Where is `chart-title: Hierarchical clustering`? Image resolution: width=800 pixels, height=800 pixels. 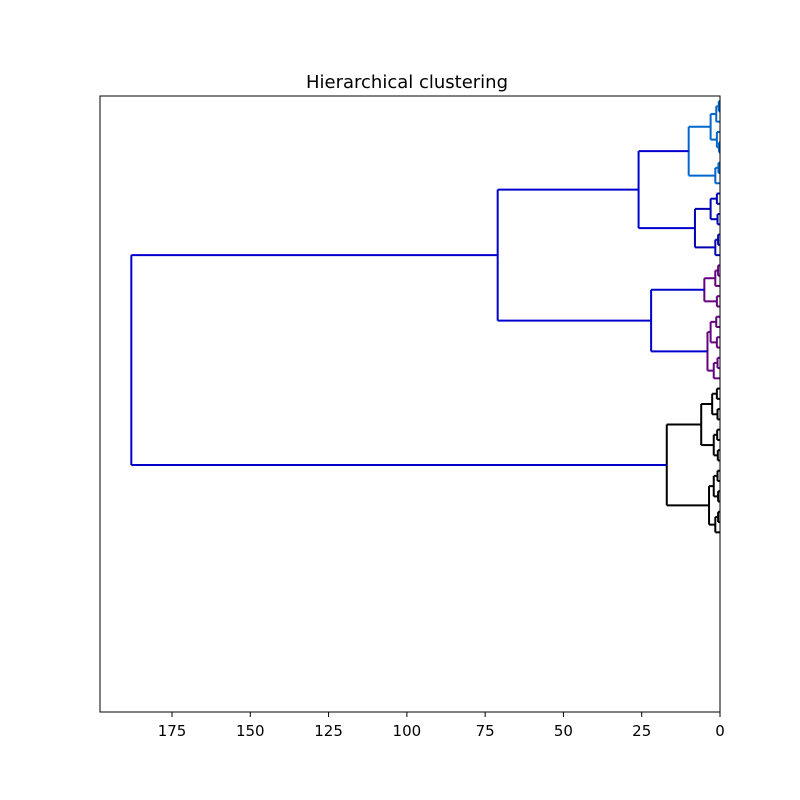 chart-title: Hierarchical clustering is located at coordinates (407, 82).